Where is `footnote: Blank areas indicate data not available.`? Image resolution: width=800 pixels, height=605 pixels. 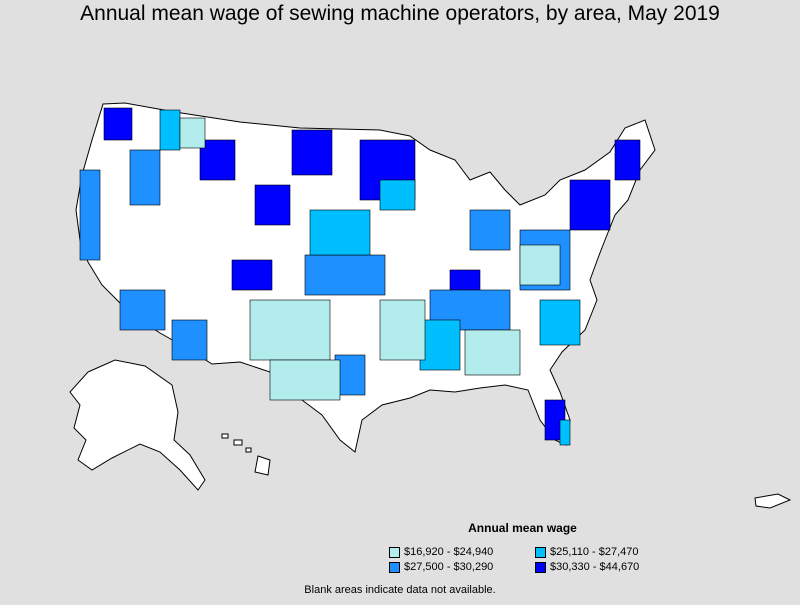
footnote: Blank areas indicate data not available. is located at coordinates (400, 590).